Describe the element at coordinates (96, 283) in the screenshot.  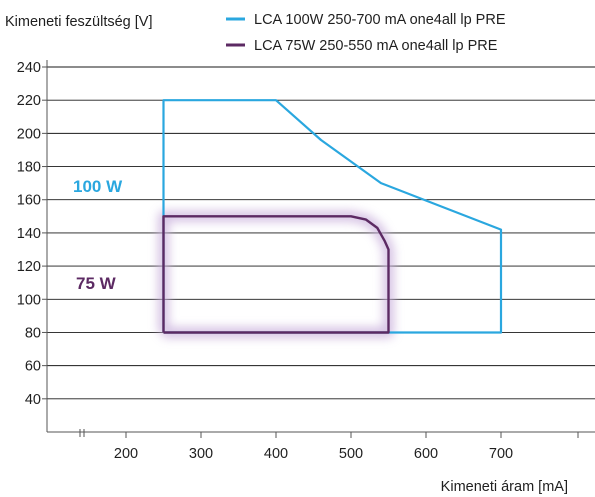
I see `series-label-75w: 75 W` at that location.